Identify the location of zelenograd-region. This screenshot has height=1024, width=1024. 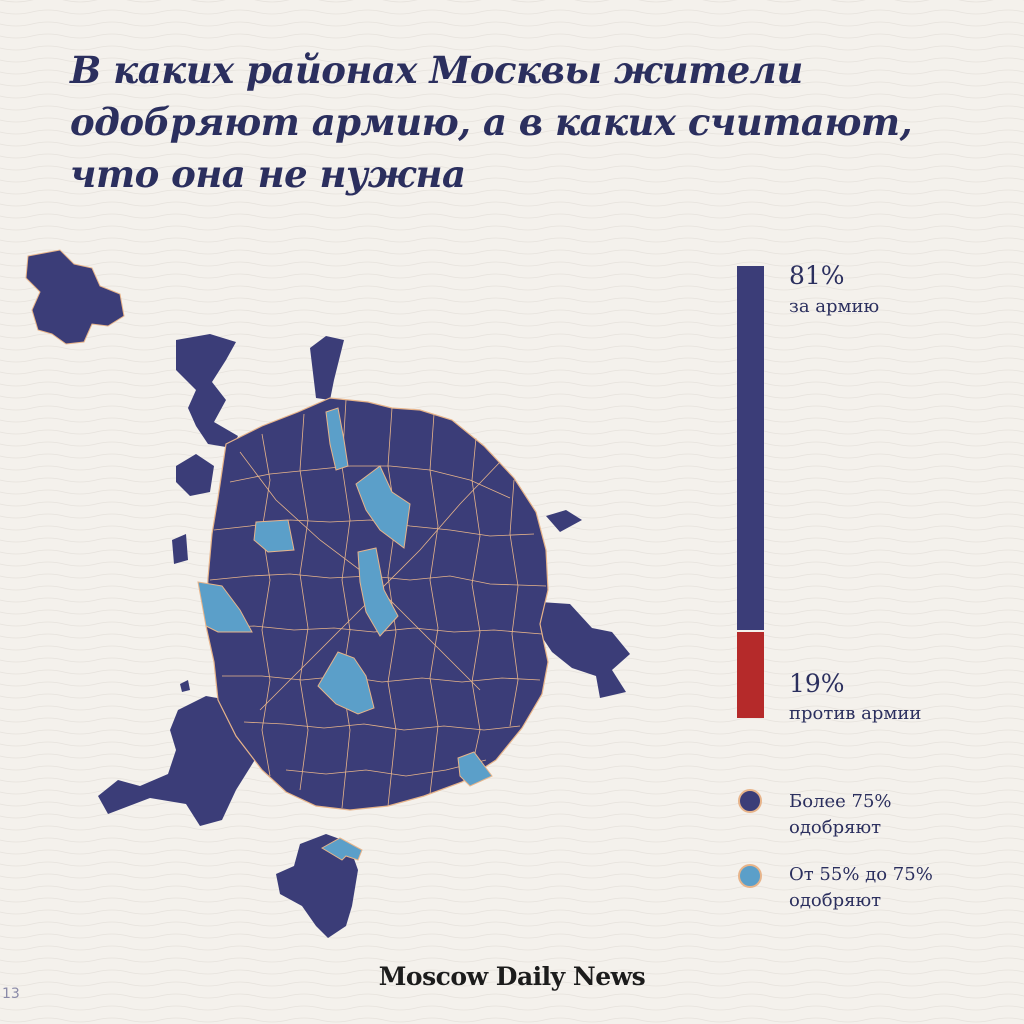
(75, 297).